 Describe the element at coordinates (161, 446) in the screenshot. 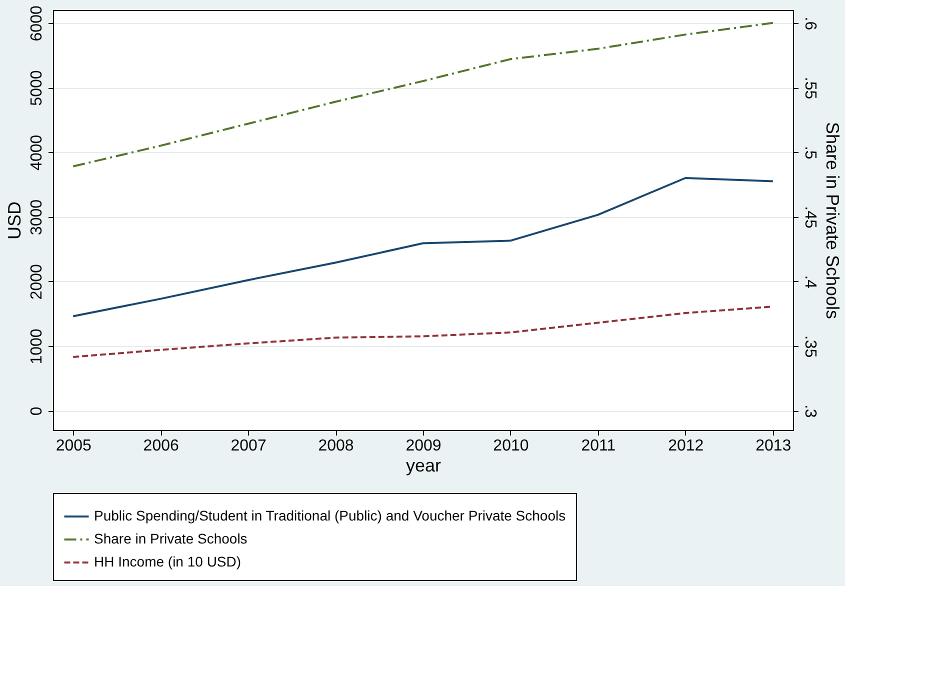

I see `x-tick-label: 2006` at that location.